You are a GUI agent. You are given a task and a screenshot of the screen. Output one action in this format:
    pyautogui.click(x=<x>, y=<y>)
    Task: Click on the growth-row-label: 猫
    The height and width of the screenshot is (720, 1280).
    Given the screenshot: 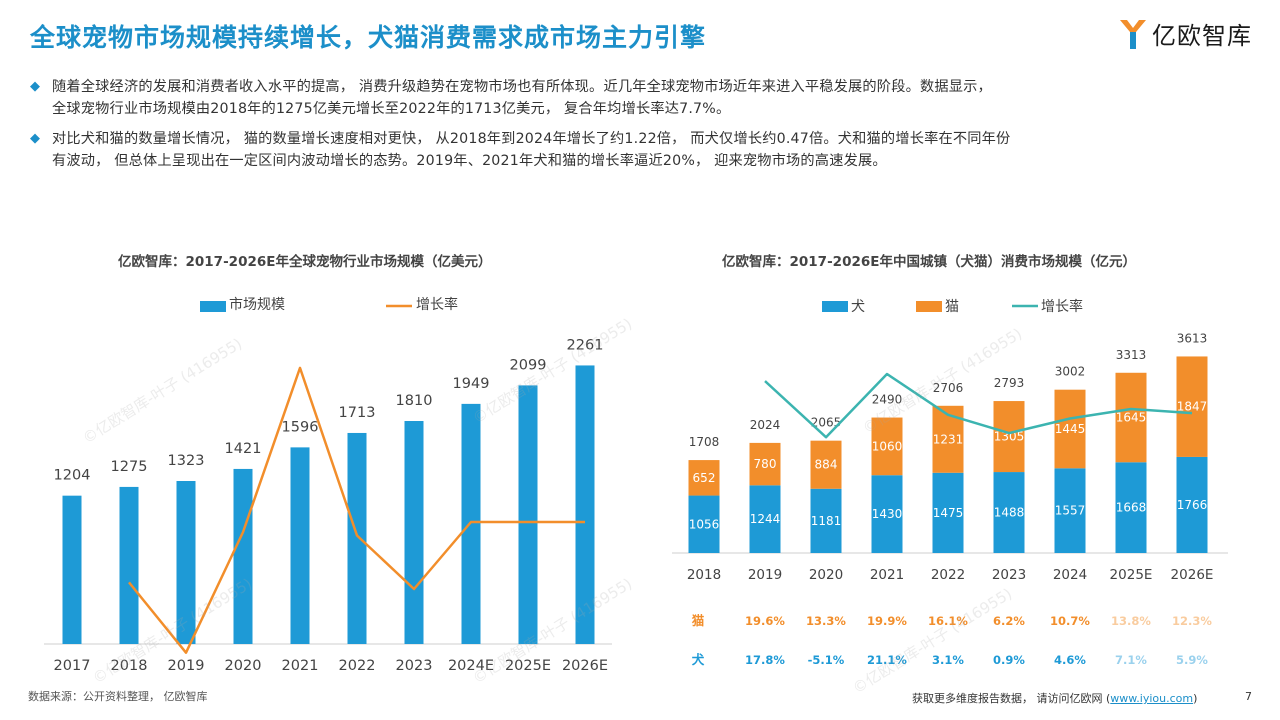 What is the action you would take?
    pyautogui.click(x=698, y=620)
    